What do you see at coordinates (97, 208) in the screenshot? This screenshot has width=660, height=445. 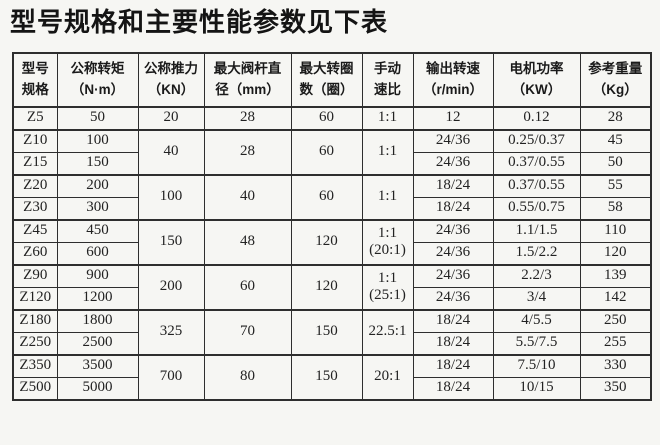 I see `table-cell: 300` at bounding box center [97, 208].